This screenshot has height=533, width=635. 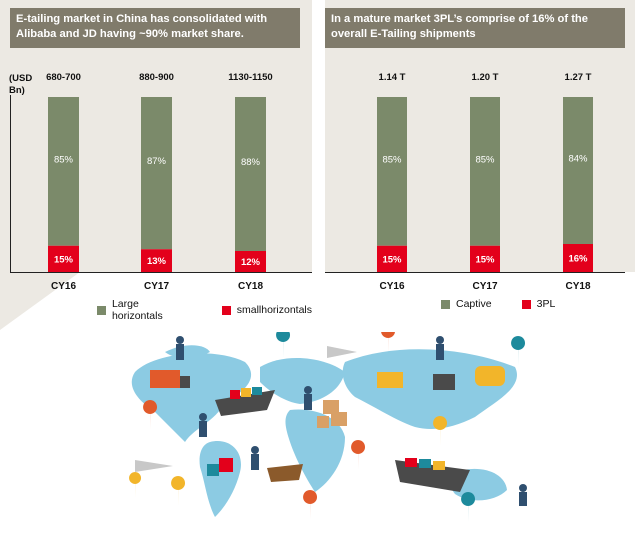 I want to click on data-label-small: 16%, so click(x=578, y=259).